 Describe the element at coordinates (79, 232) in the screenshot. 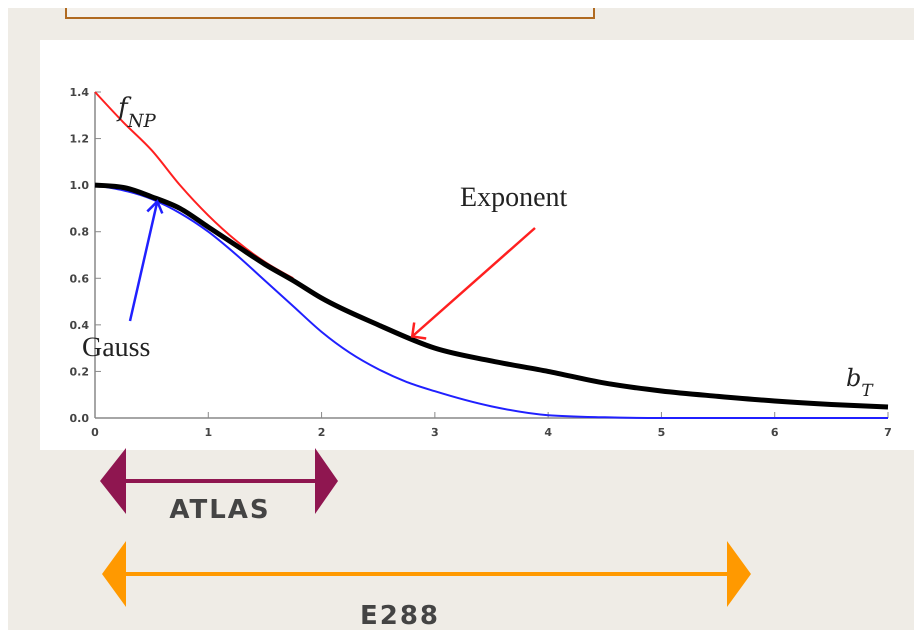

I see `y-tick-label: 0.8` at that location.